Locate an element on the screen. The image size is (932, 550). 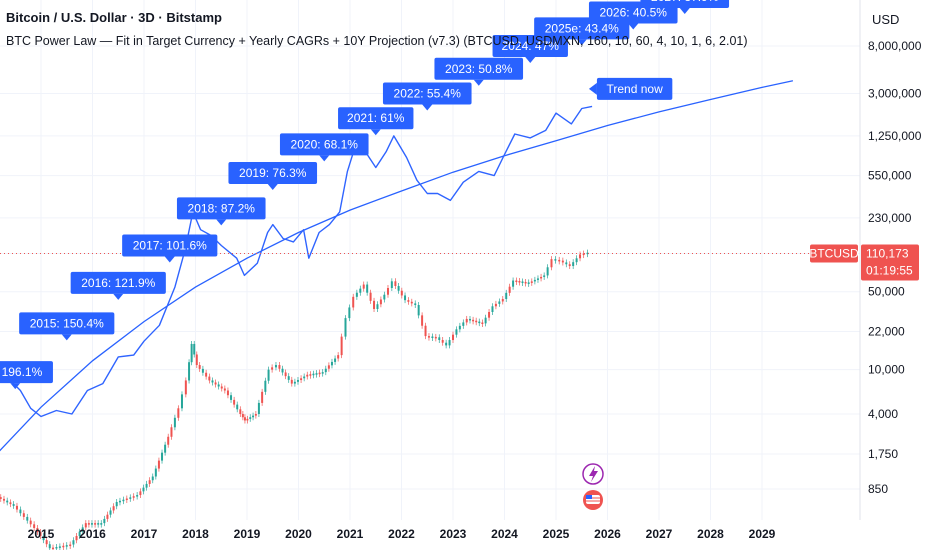
price-tick: 22,000 is located at coordinates (886, 331).